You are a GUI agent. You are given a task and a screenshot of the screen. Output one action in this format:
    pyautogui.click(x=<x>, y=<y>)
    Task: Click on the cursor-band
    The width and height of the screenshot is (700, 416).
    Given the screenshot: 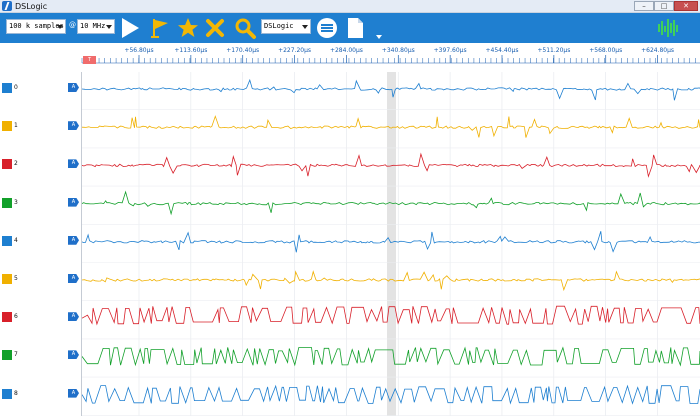 What is the action you would take?
    pyautogui.click(x=391, y=244)
    